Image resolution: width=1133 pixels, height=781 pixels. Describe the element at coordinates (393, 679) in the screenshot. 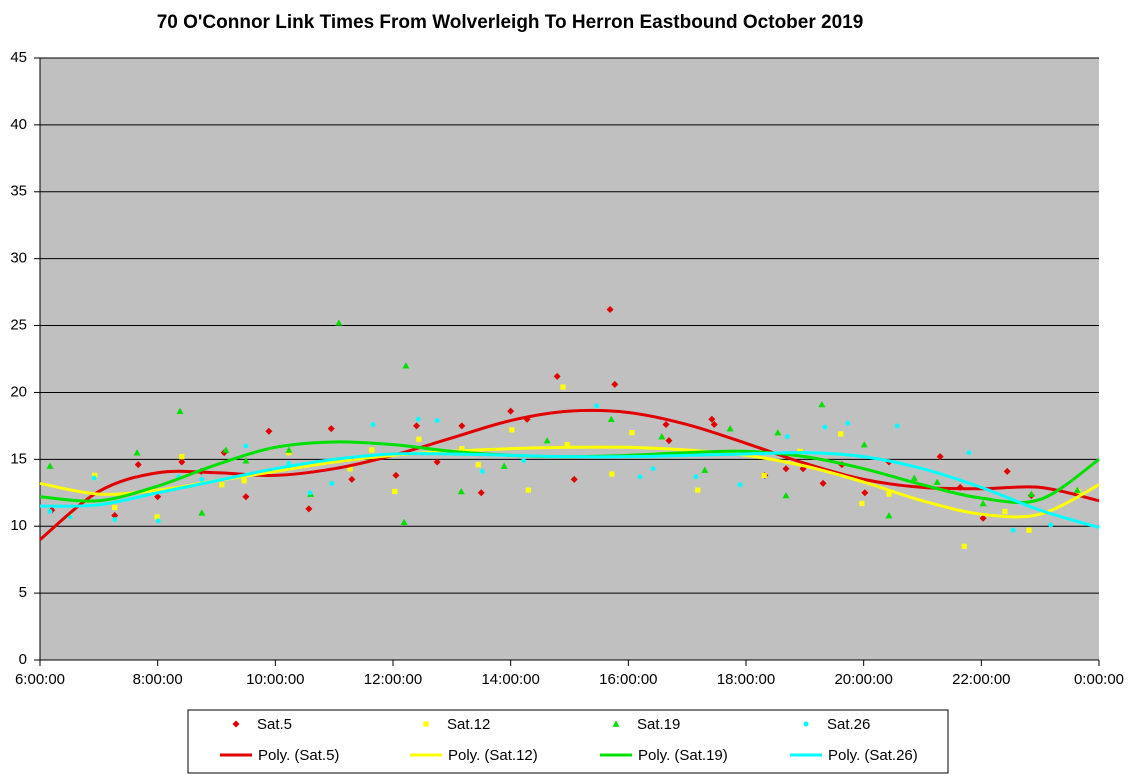

I see `x-tick-label: 12:00:00` at that location.